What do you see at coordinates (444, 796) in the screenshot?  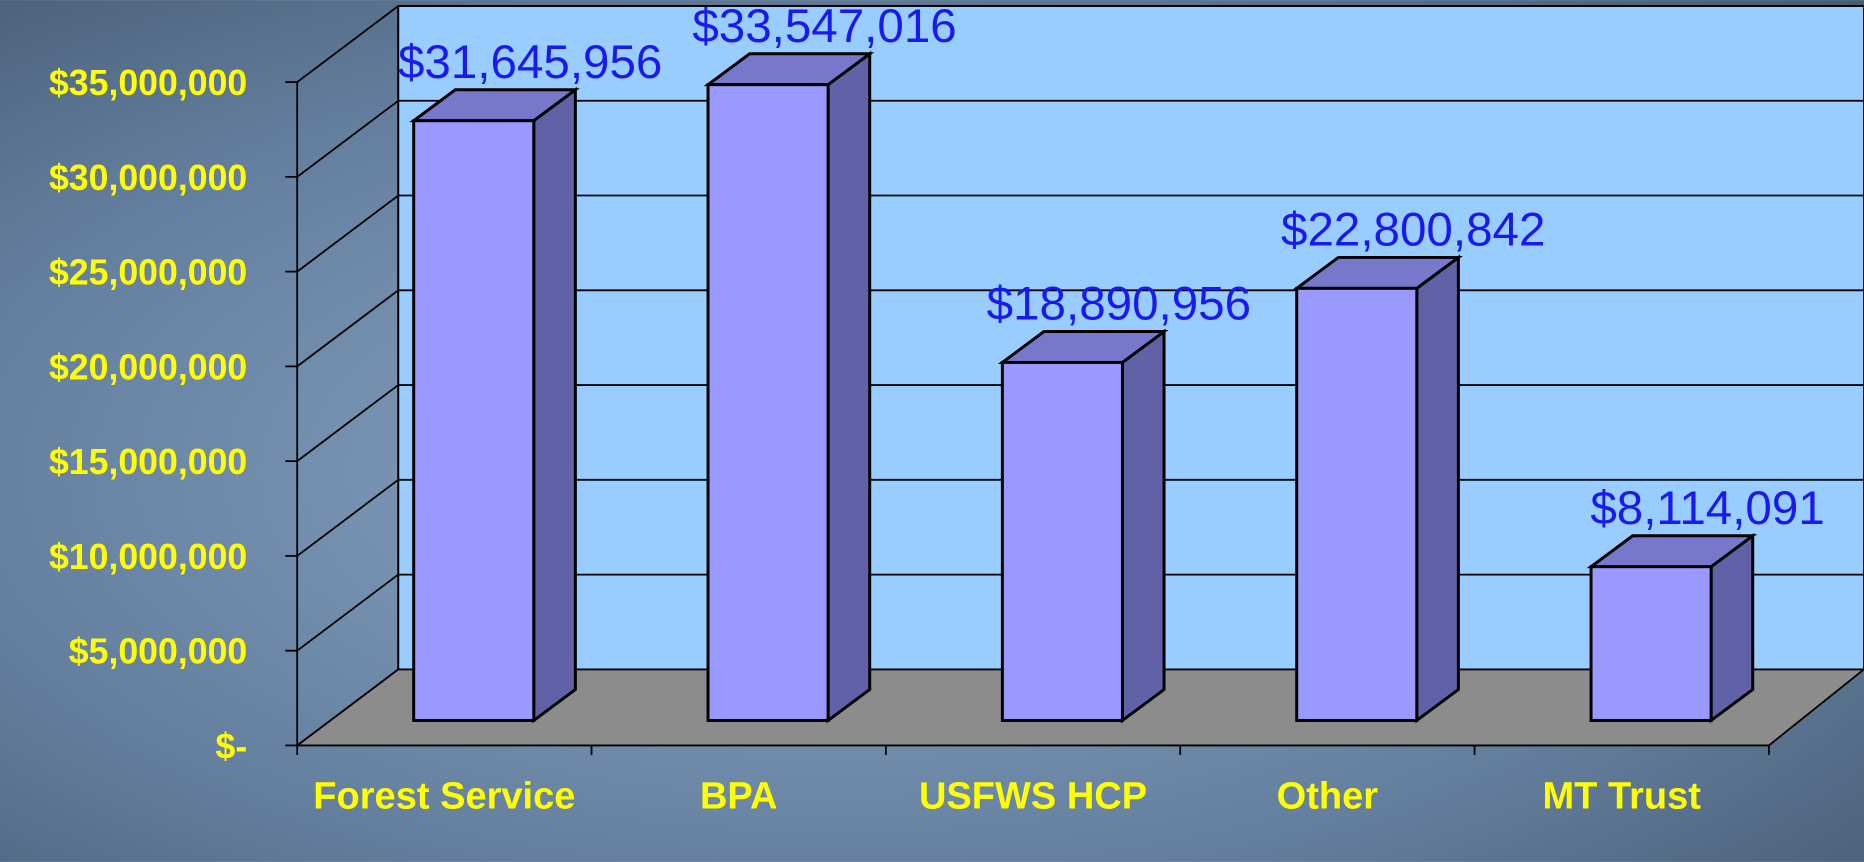 I see `x-tick-label: Forest Service` at bounding box center [444, 796].